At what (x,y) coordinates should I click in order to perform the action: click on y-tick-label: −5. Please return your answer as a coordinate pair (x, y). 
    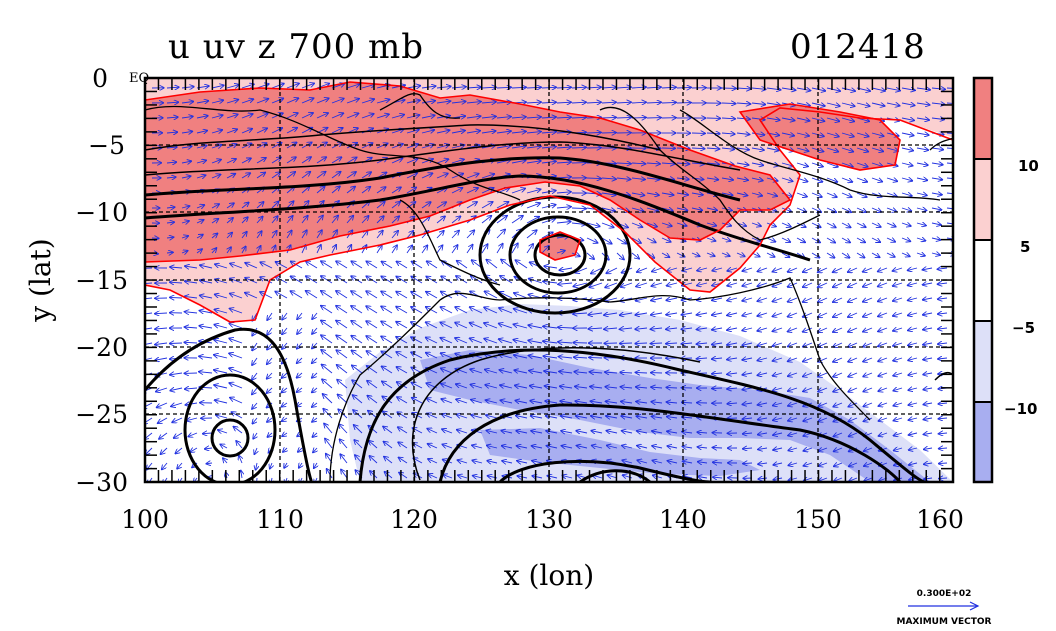
    Looking at the image, I should click on (106, 145).